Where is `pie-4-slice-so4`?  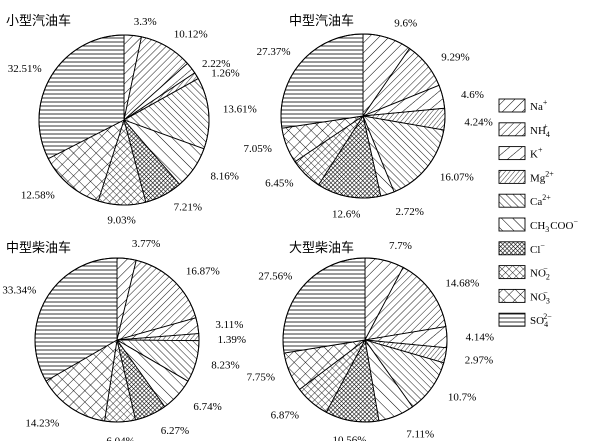
pie-4-slice-so4 is located at coordinates (324, 305).